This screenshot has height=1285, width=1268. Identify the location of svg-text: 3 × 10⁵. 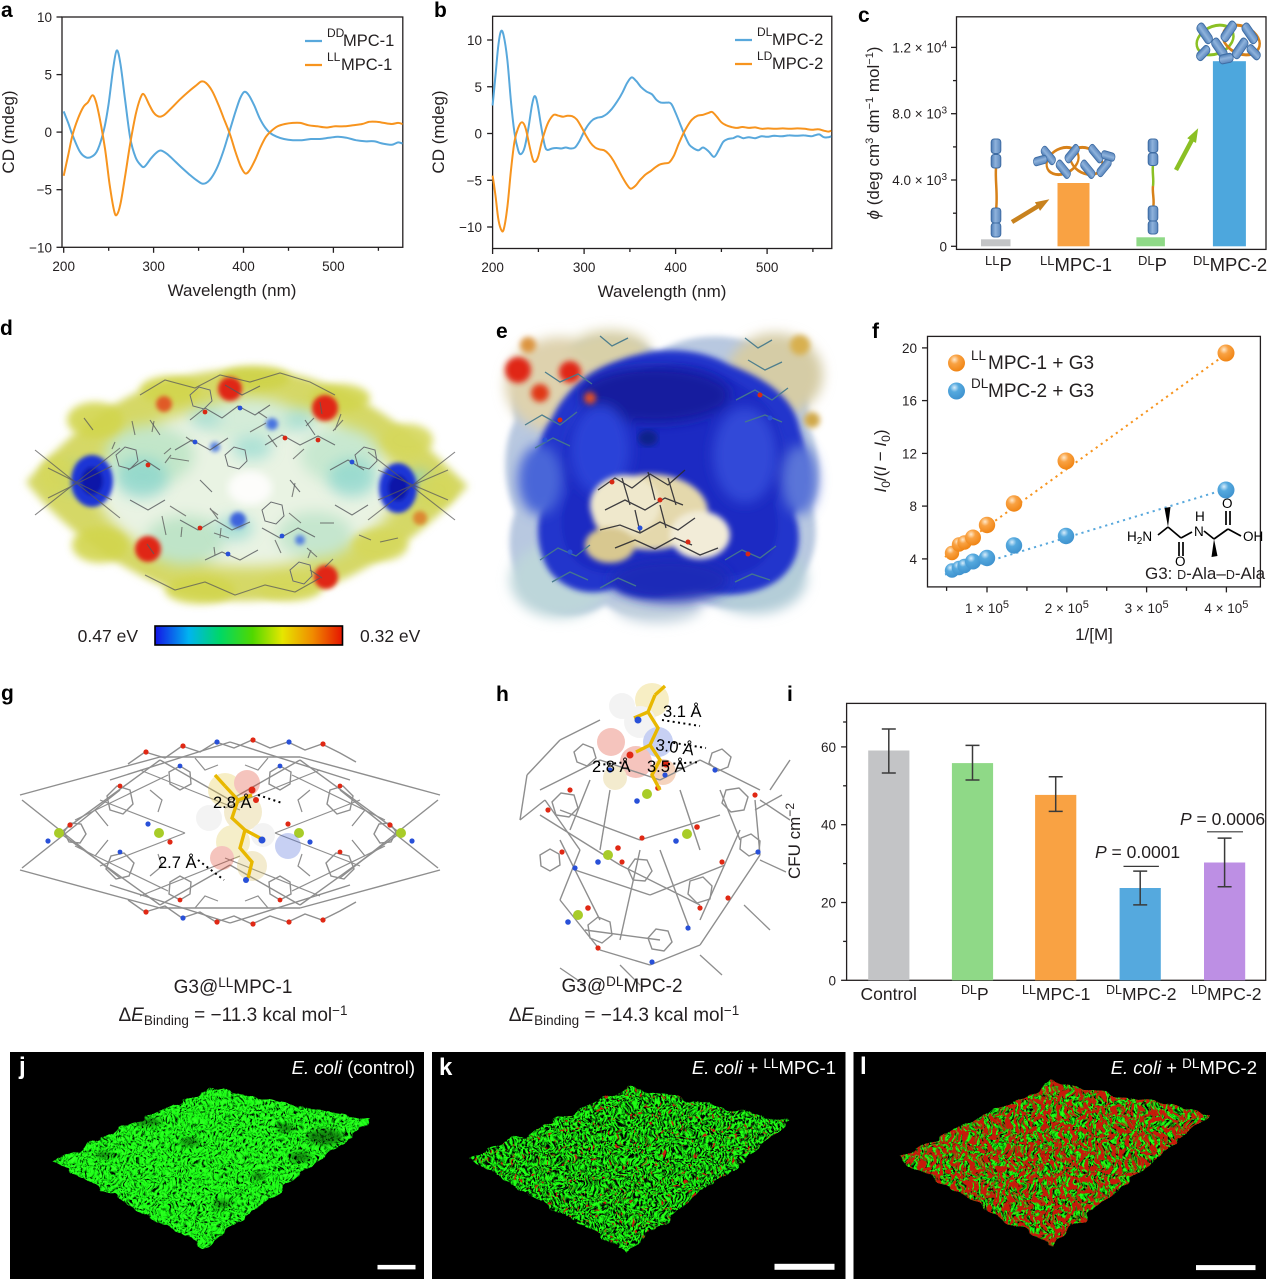
(1147, 607).